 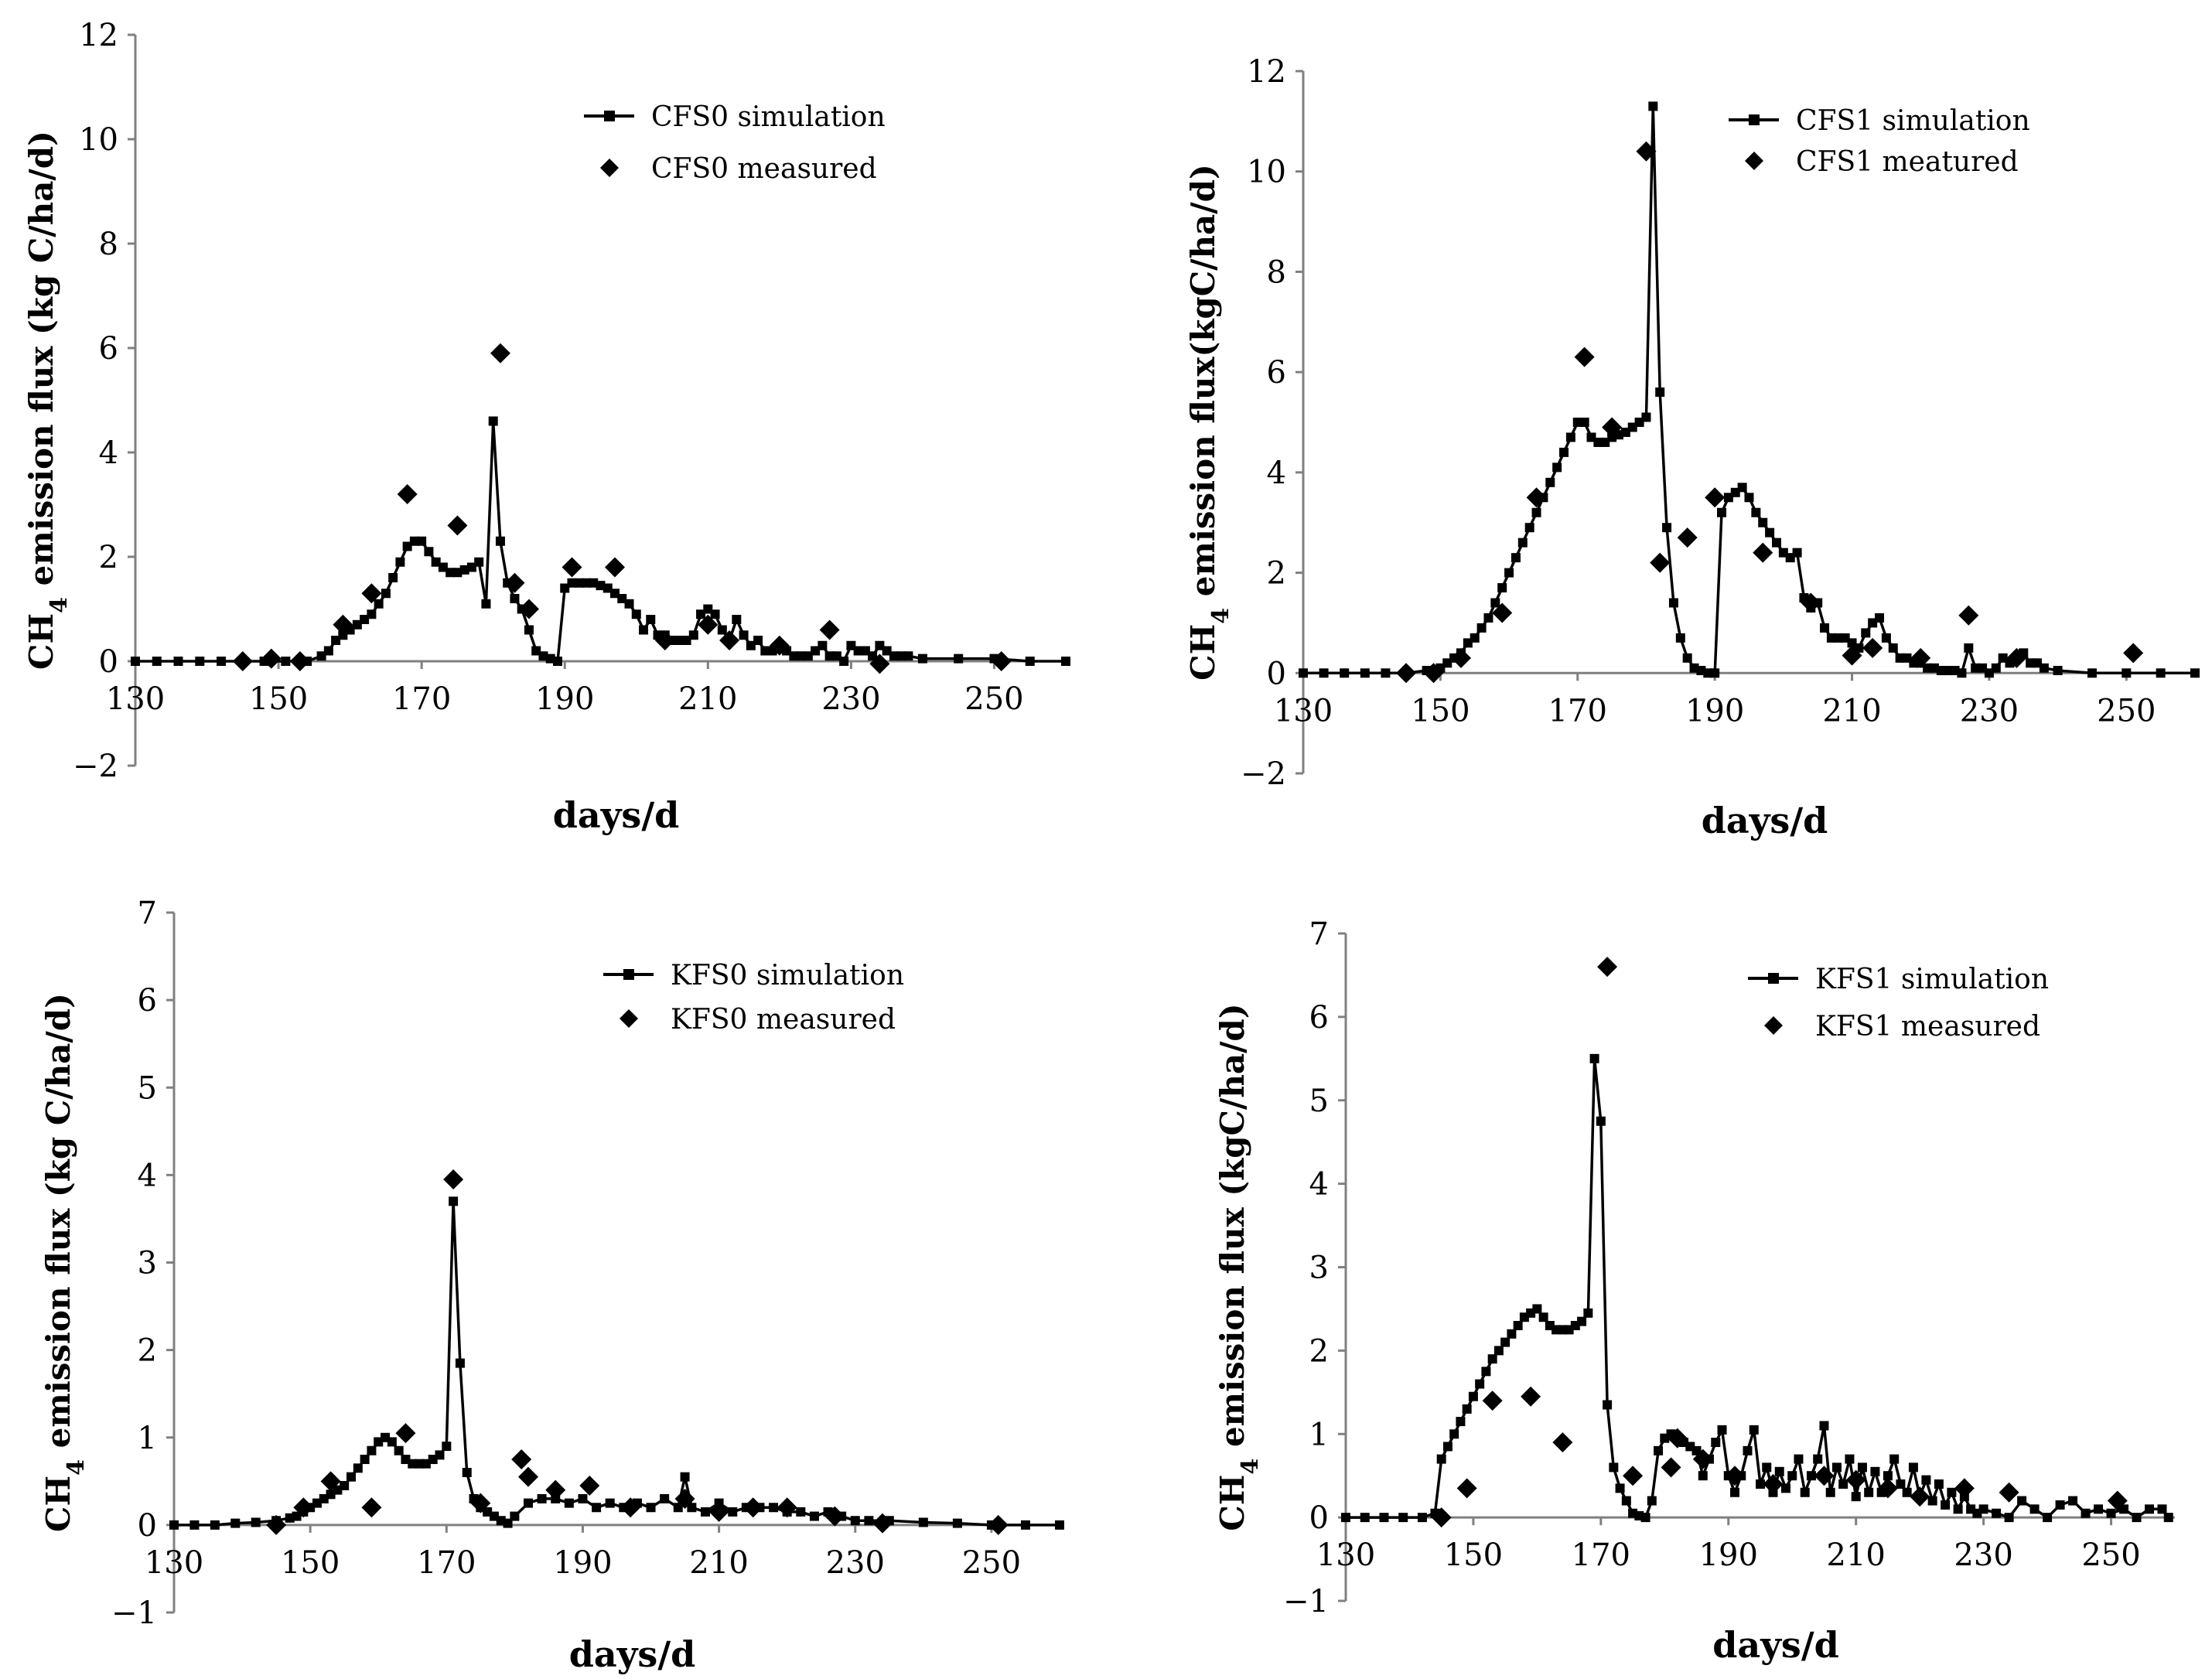 What do you see at coordinates (1266, 172) in the screenshot?
I see `y-tick-label: 10` at bounding box center [1266, 172].